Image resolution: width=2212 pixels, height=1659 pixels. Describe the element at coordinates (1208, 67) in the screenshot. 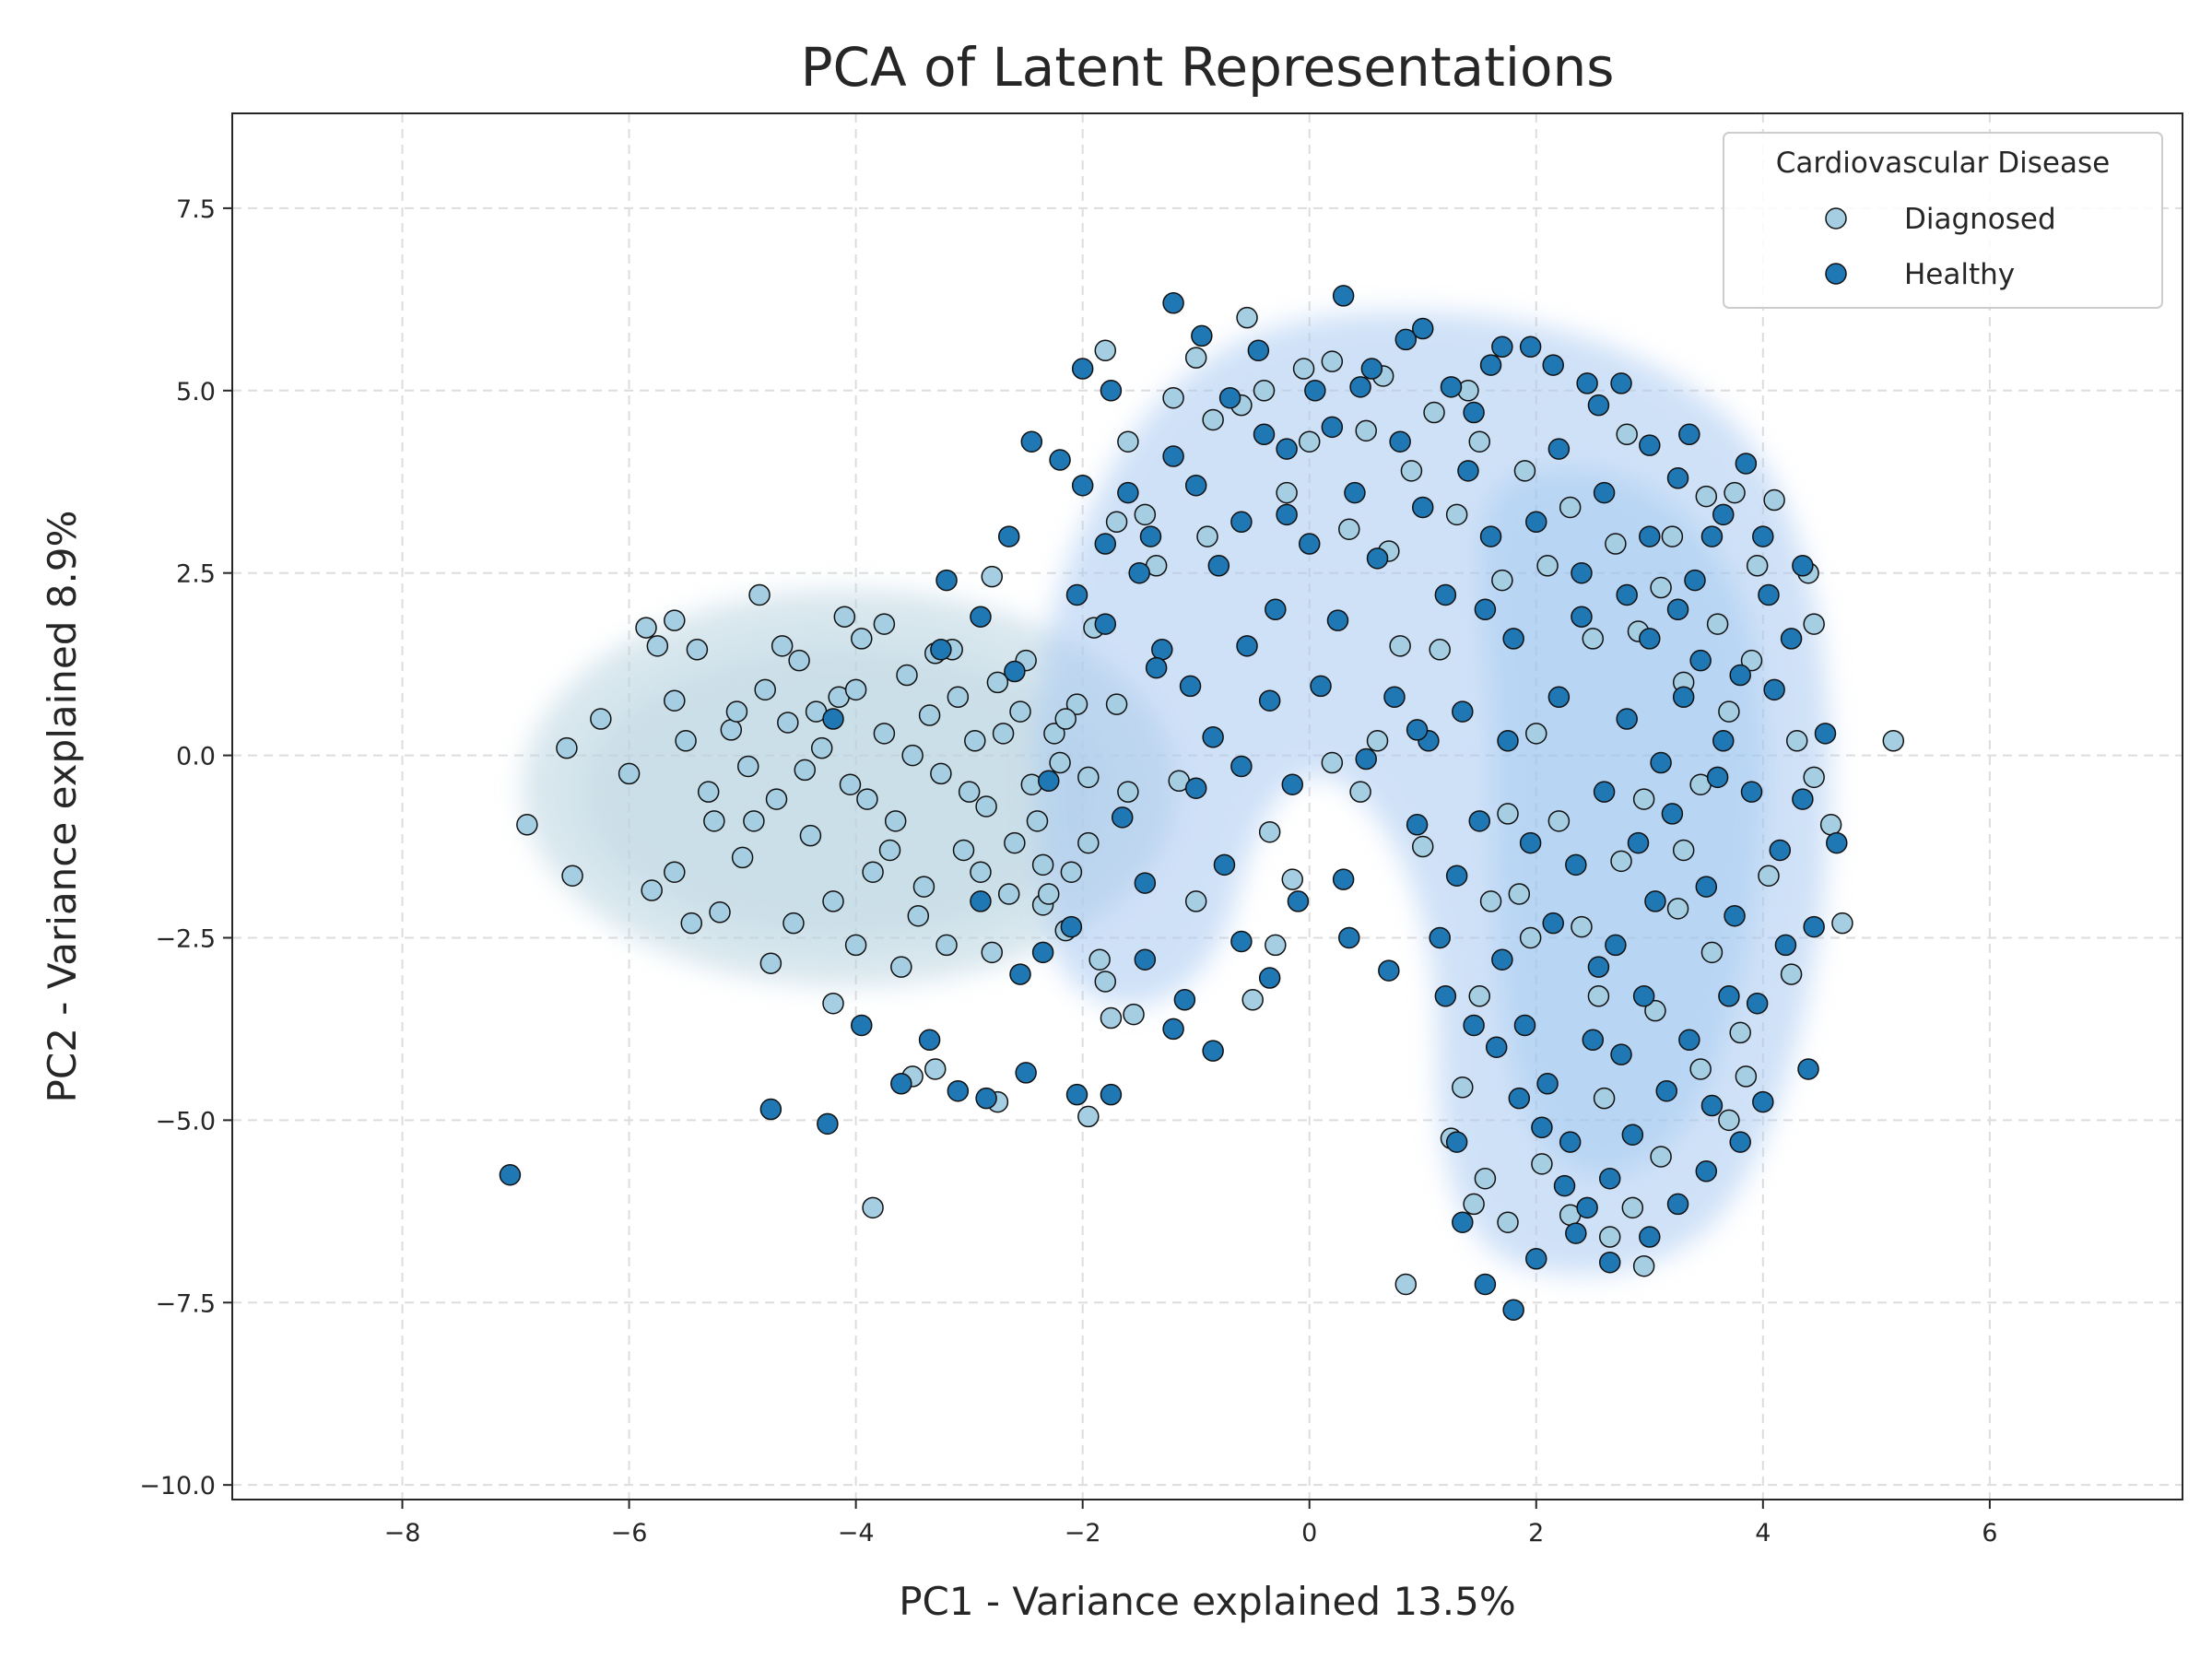

I see `chart-title: PCA of Latent Representations` at that location.